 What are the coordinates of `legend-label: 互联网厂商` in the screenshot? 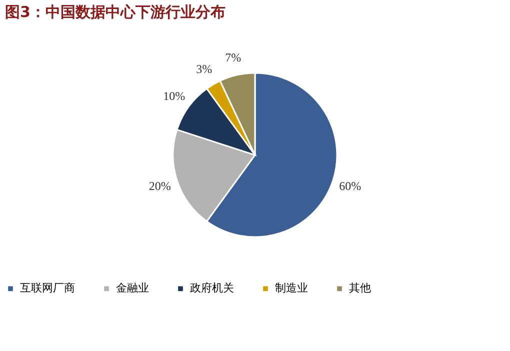 It's located at (47, 288).